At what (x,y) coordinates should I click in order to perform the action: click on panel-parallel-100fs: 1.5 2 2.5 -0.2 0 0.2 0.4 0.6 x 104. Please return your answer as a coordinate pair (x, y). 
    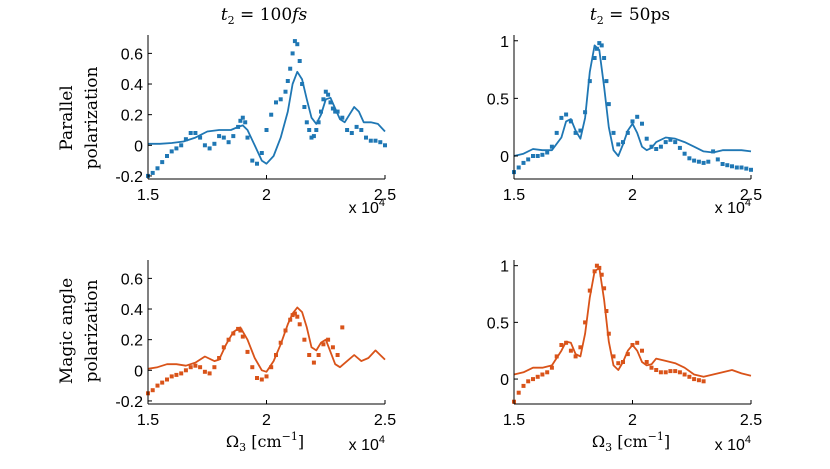
    Looking at the image, I should click on (255, 126).